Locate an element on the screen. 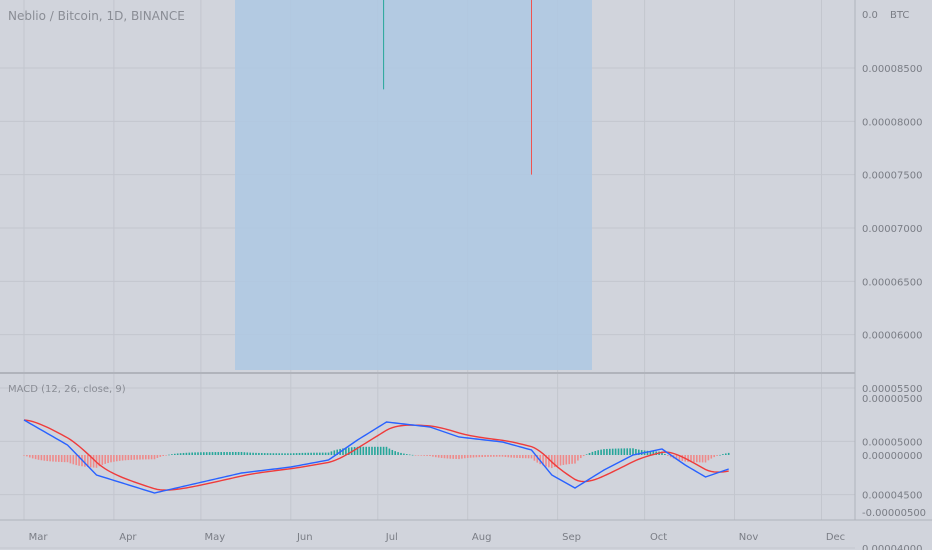  x-tick-label-1: Apr is located at coordinates (128, 537).